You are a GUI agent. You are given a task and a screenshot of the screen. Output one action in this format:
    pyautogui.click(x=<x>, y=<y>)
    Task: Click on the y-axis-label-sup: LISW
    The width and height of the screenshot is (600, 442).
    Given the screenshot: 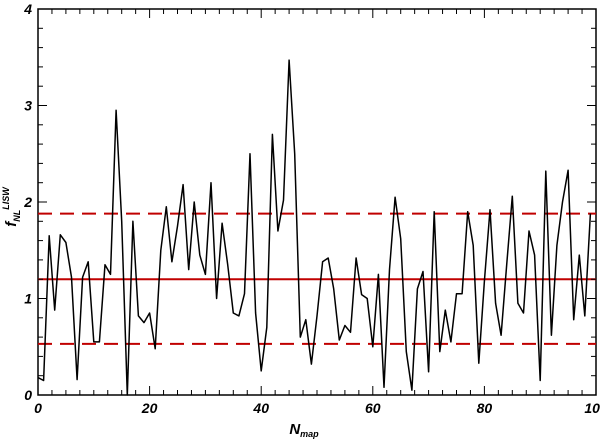 What is the action you would take?
    pyautogui.click(x=6, y=198)
    